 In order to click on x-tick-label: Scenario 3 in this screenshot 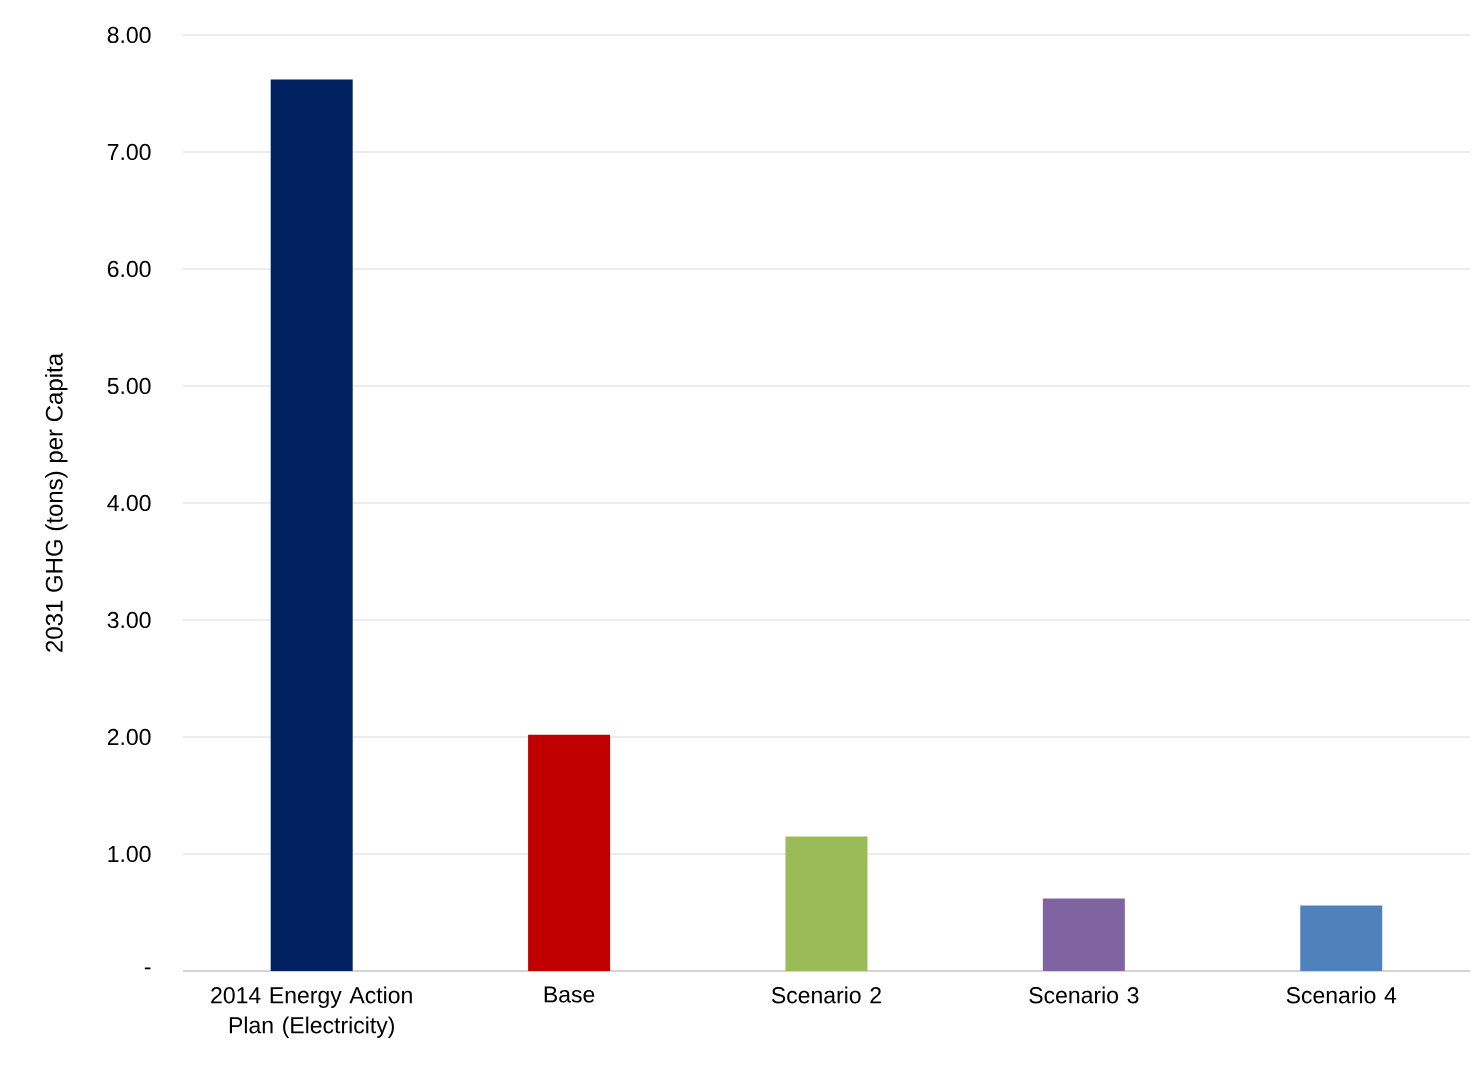, I will do `click(1084, 995)`.